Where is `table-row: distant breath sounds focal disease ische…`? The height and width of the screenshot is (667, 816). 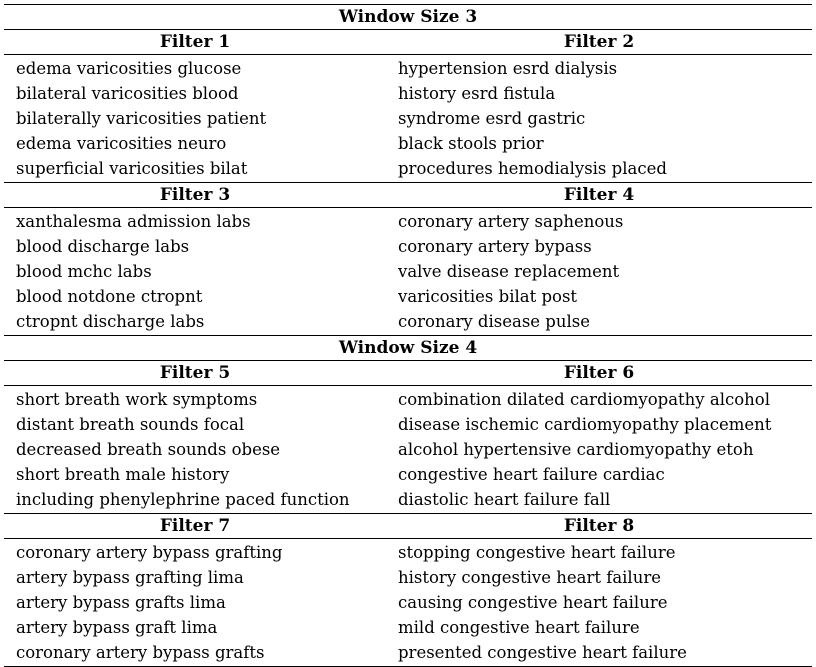 table-row: distant breath sounds focal disease ische… is located at coordinates (408, 424).